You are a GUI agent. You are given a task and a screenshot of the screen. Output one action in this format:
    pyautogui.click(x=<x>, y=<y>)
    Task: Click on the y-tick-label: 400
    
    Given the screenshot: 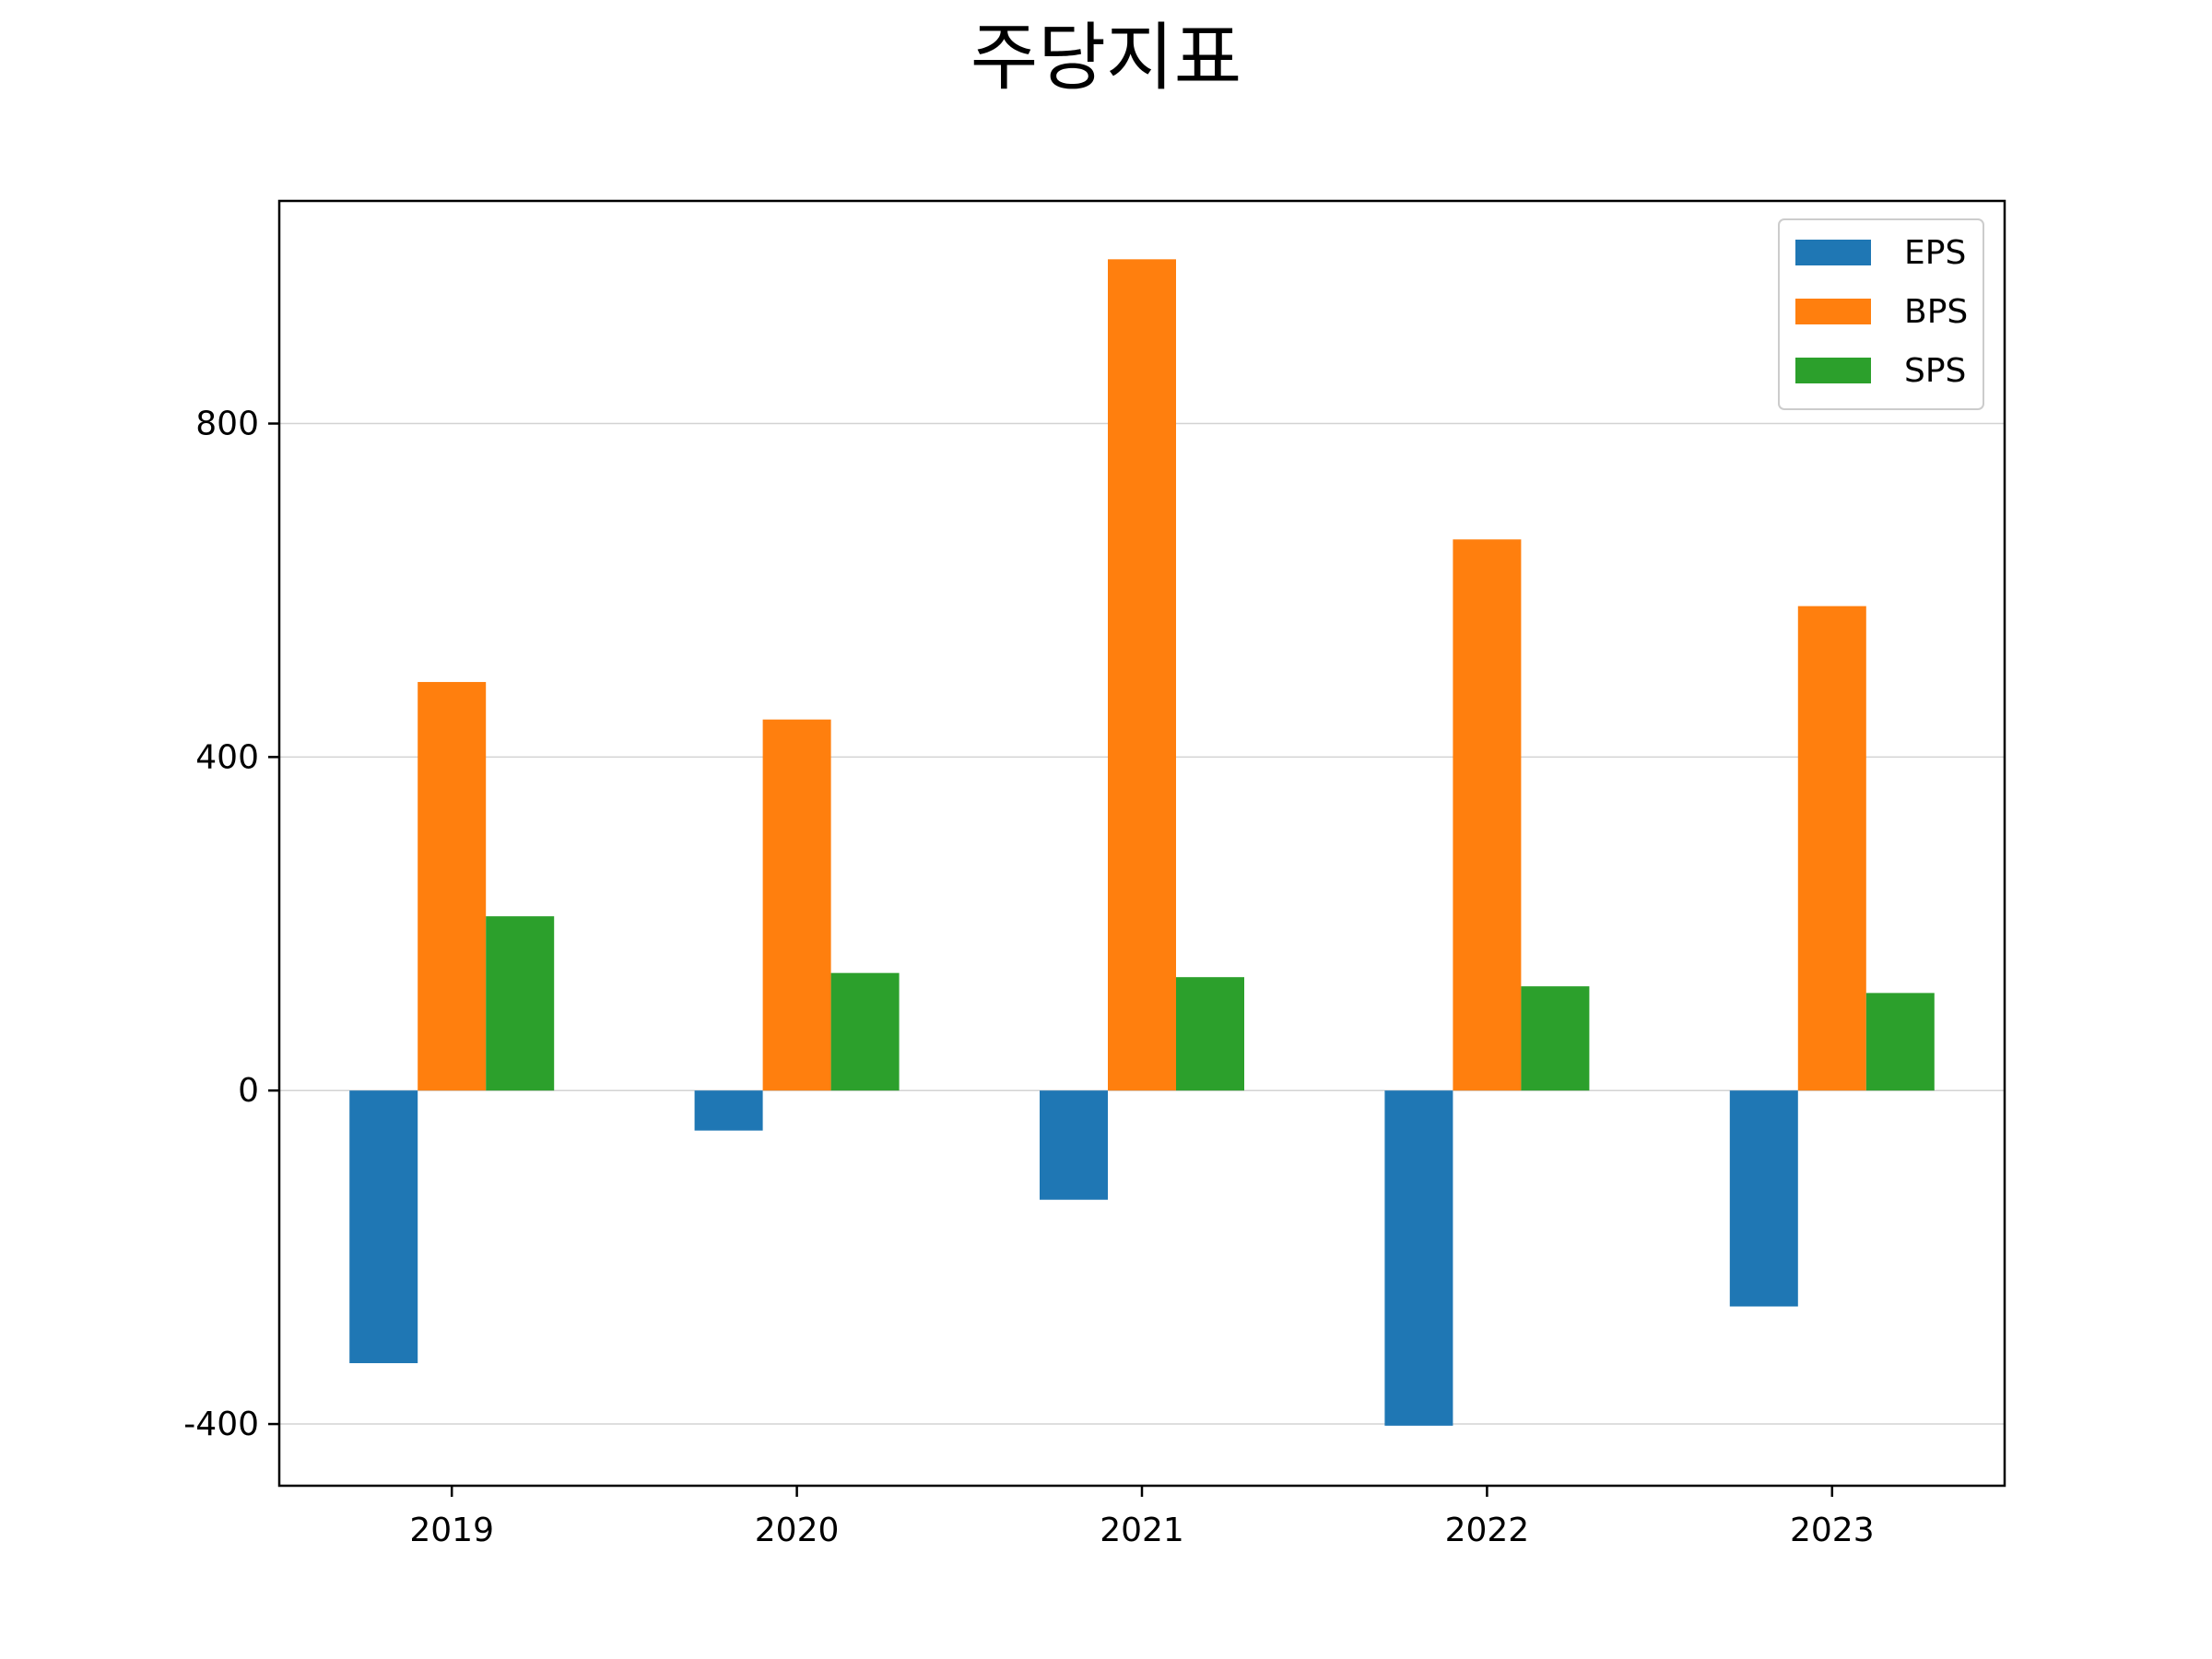 What is the action you would take?
    pyautogui.click(x=227, y=757)
    